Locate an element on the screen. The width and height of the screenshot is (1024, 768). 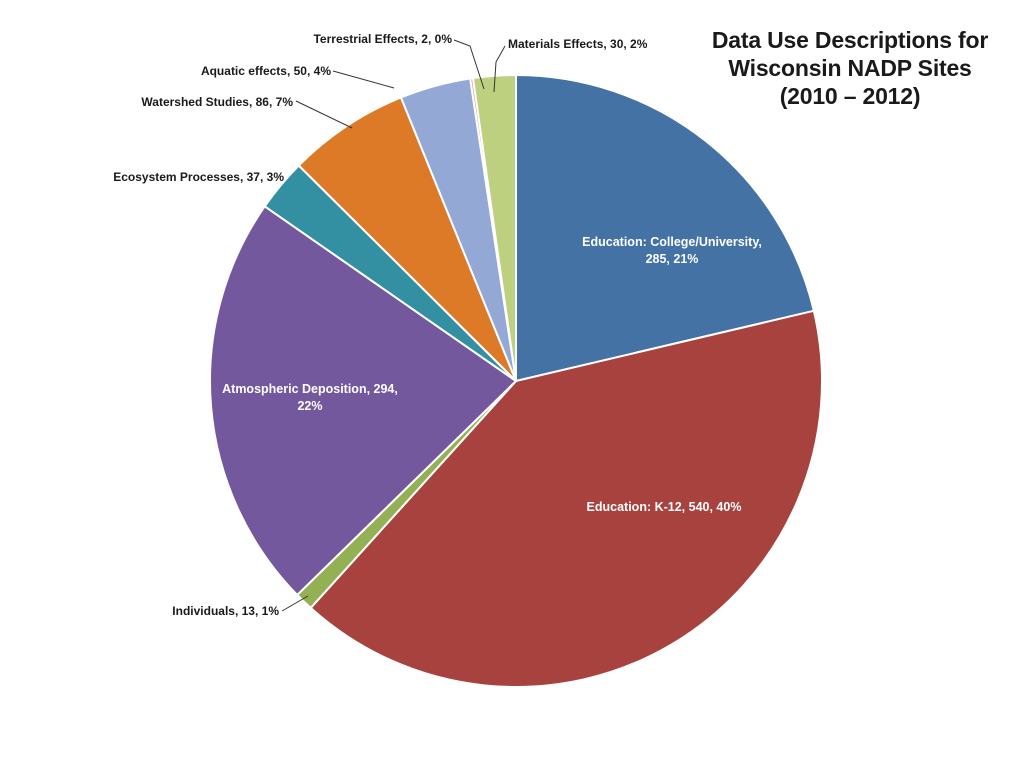
leader-line-materials-effects is located at coordinates (499, 69).